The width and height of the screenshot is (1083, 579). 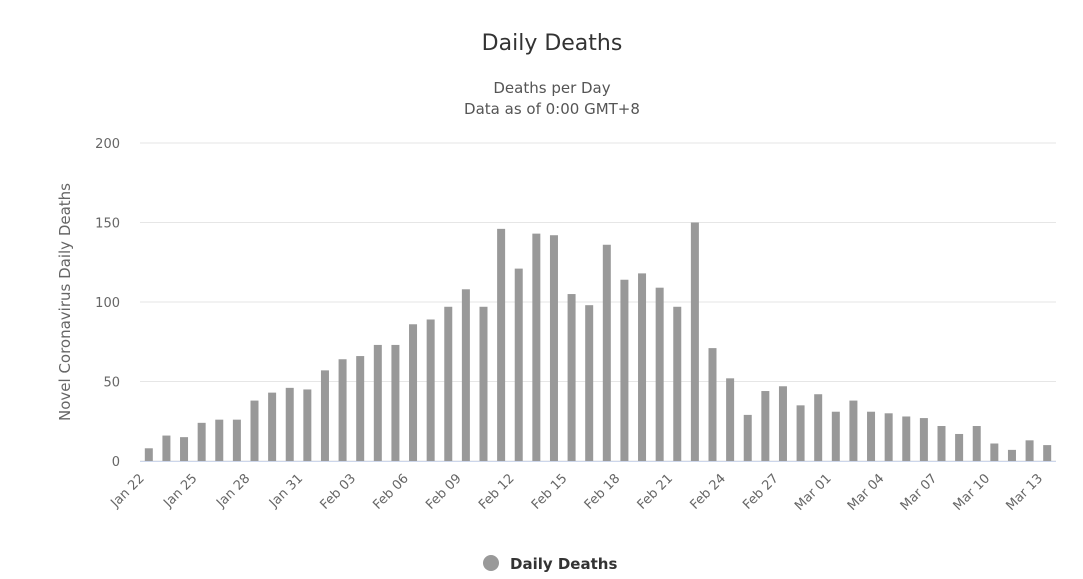 I want to click on x-tick-label: Mar 10, so click(x=972, y=492).